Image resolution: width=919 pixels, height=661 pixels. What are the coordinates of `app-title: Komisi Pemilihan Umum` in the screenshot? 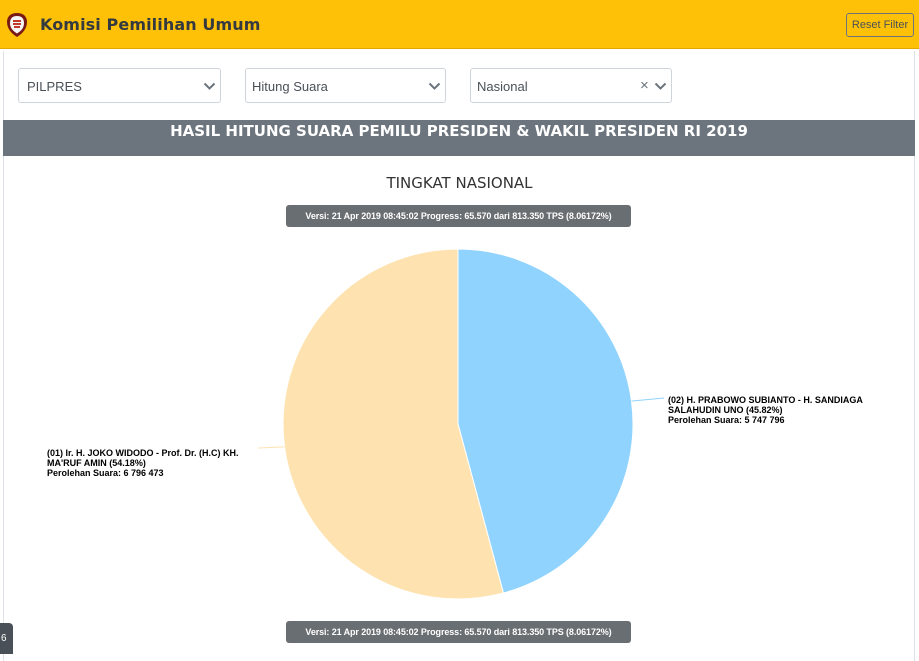 It's located at (150, 24).